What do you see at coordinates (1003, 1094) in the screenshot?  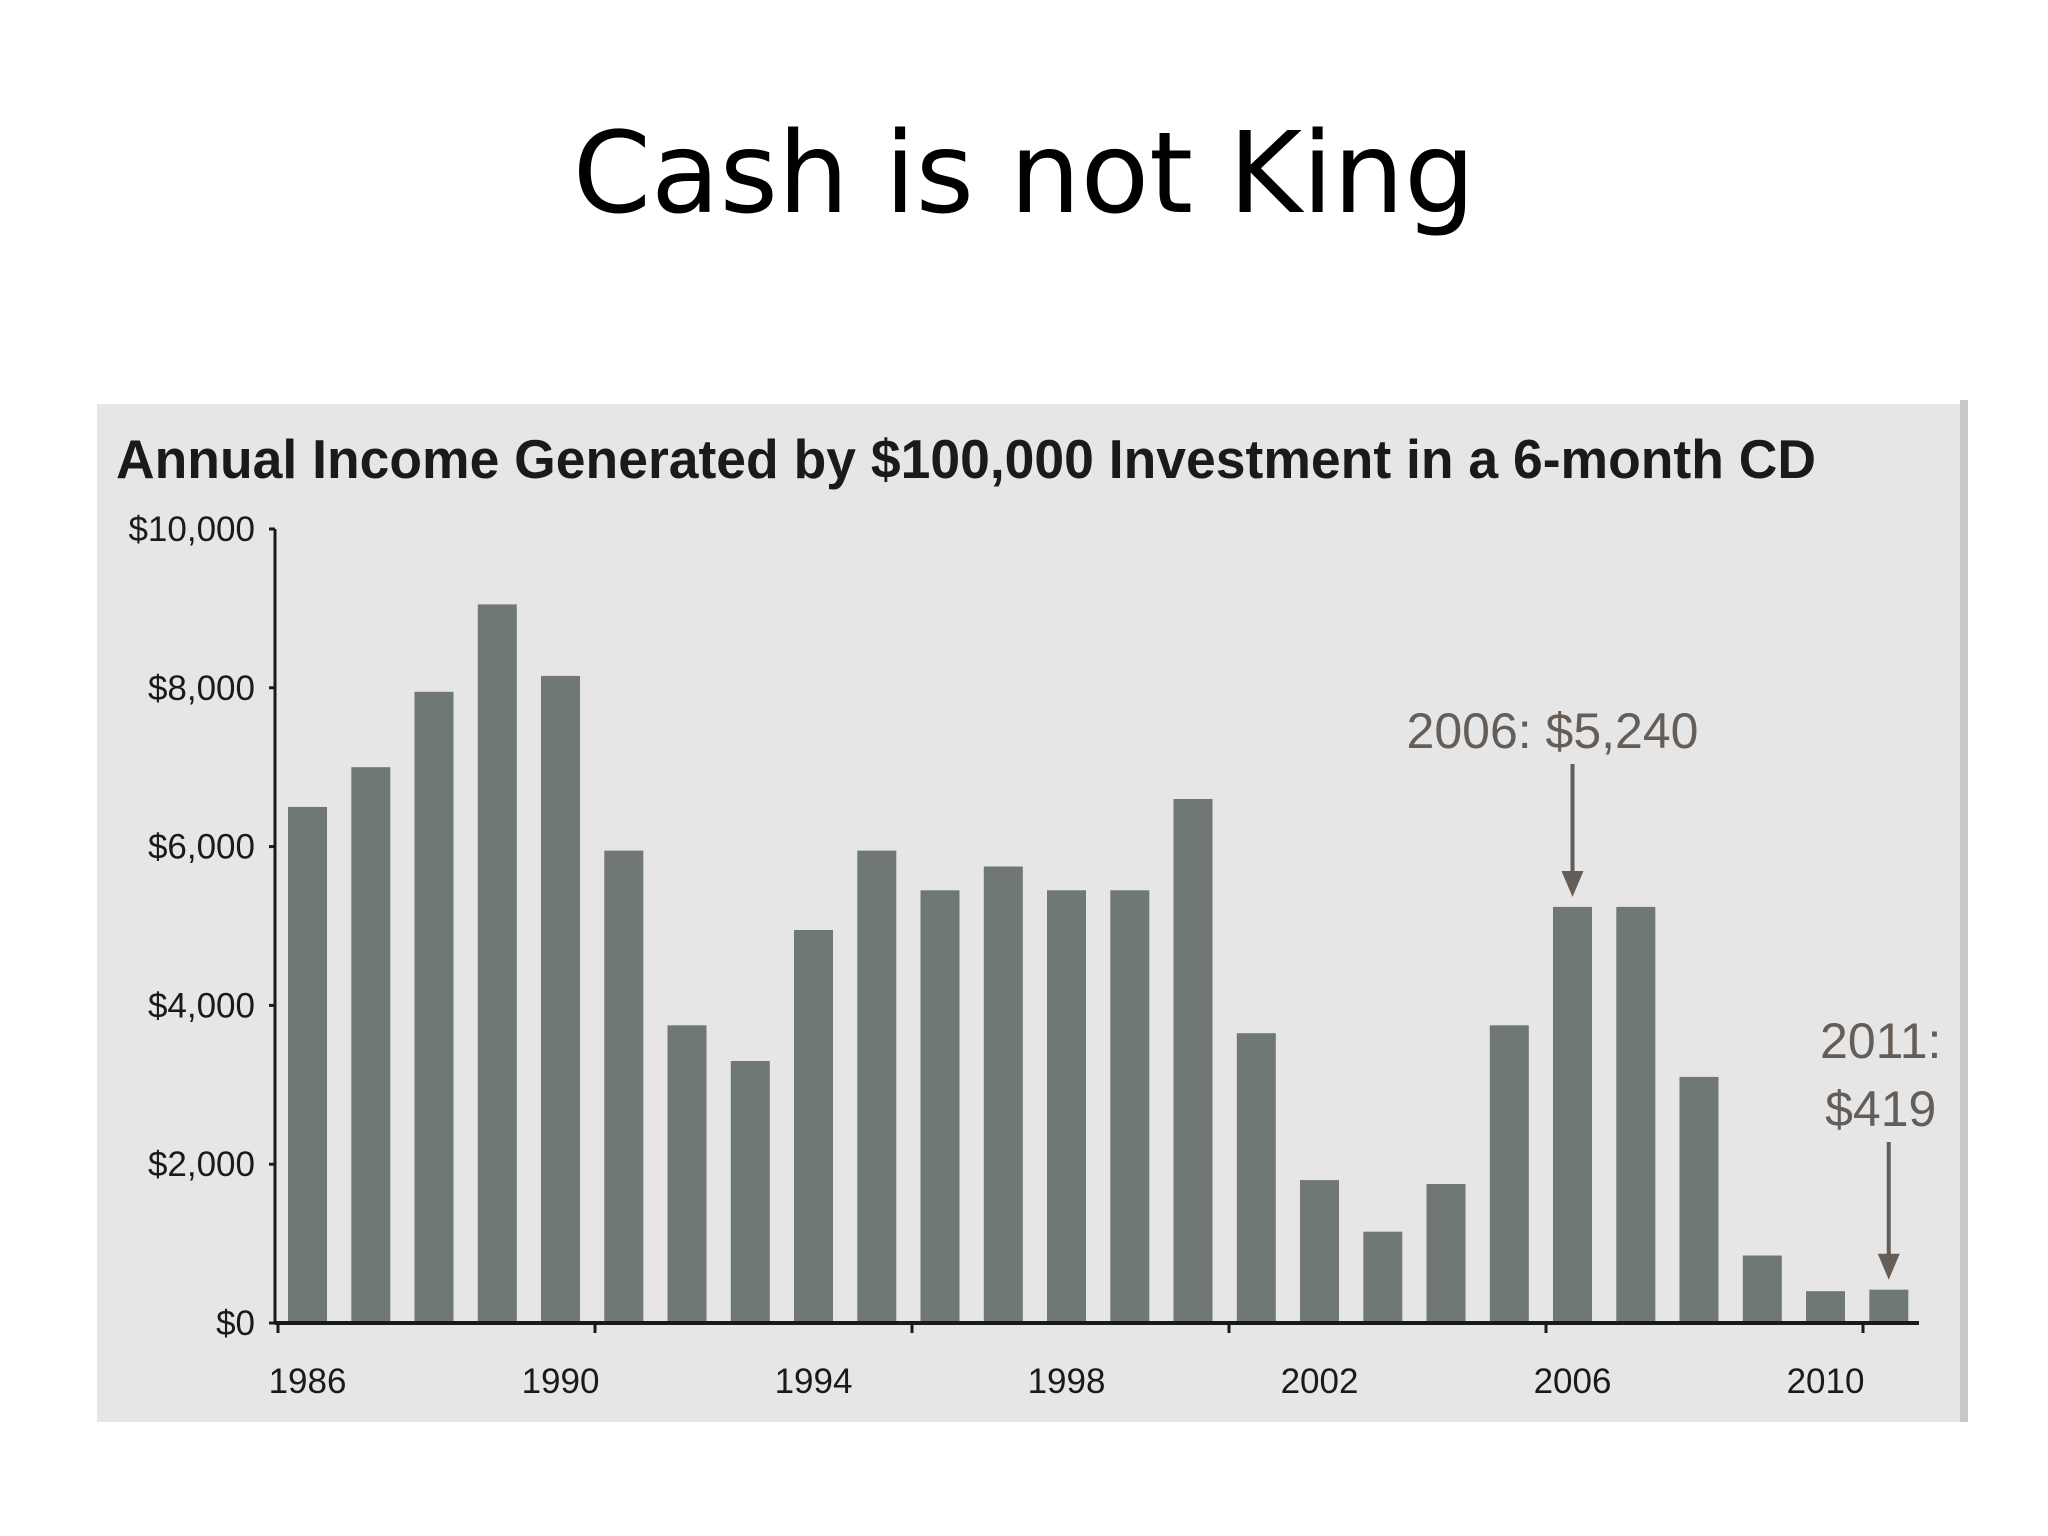 I see `bar-1997` at bounding box center [1003, 1094].